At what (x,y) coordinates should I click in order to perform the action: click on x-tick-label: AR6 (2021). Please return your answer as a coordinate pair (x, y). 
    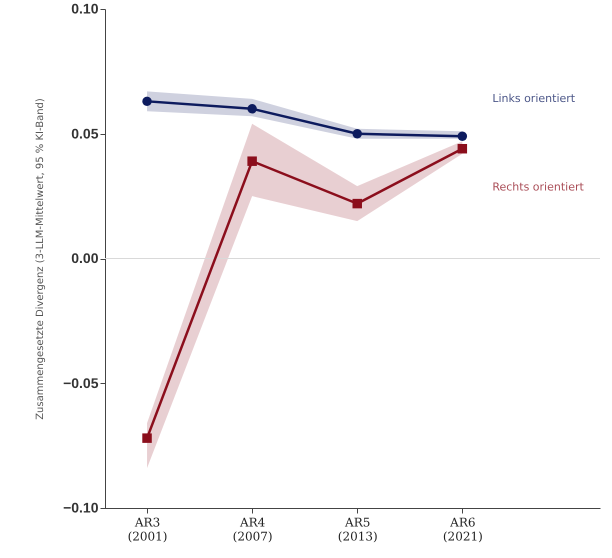
    Looking at the image, I should click on (462, 530).